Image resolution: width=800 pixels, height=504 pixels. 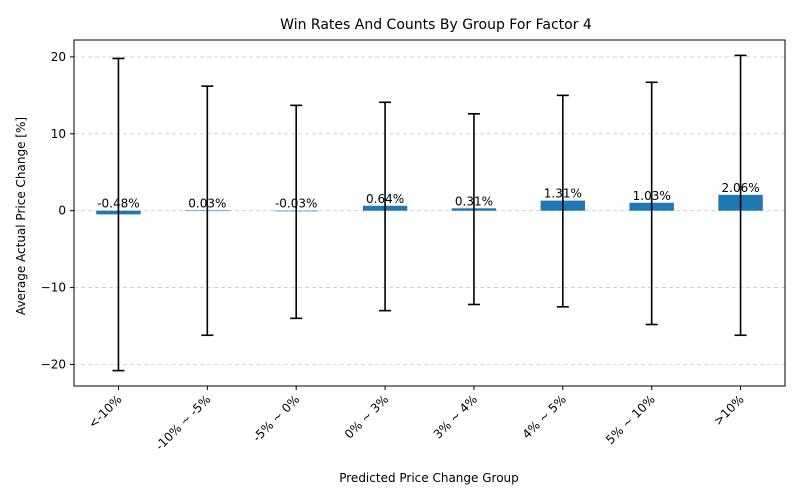 What do you see at coordinates (563, 194) in the screenshot?
I see `bar-value-label: 1.31%` at bounding box center [563, 194].